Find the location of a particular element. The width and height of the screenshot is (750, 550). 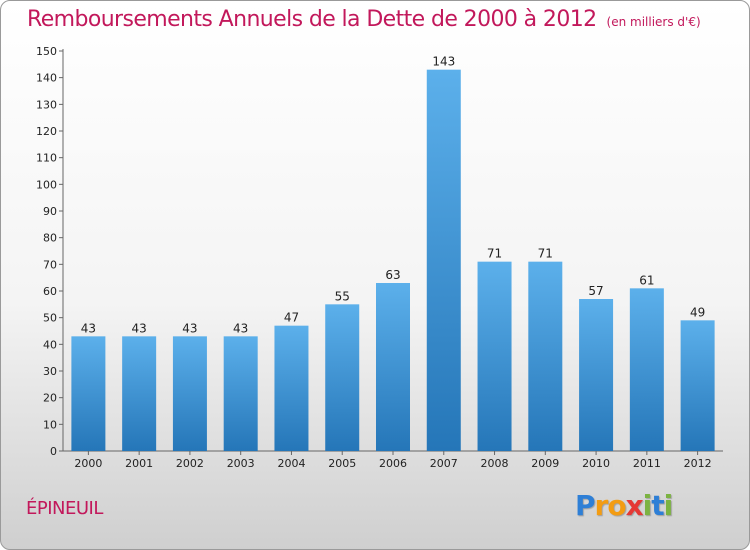

y-tick-label: 150 is located at coordinates (46, 51).